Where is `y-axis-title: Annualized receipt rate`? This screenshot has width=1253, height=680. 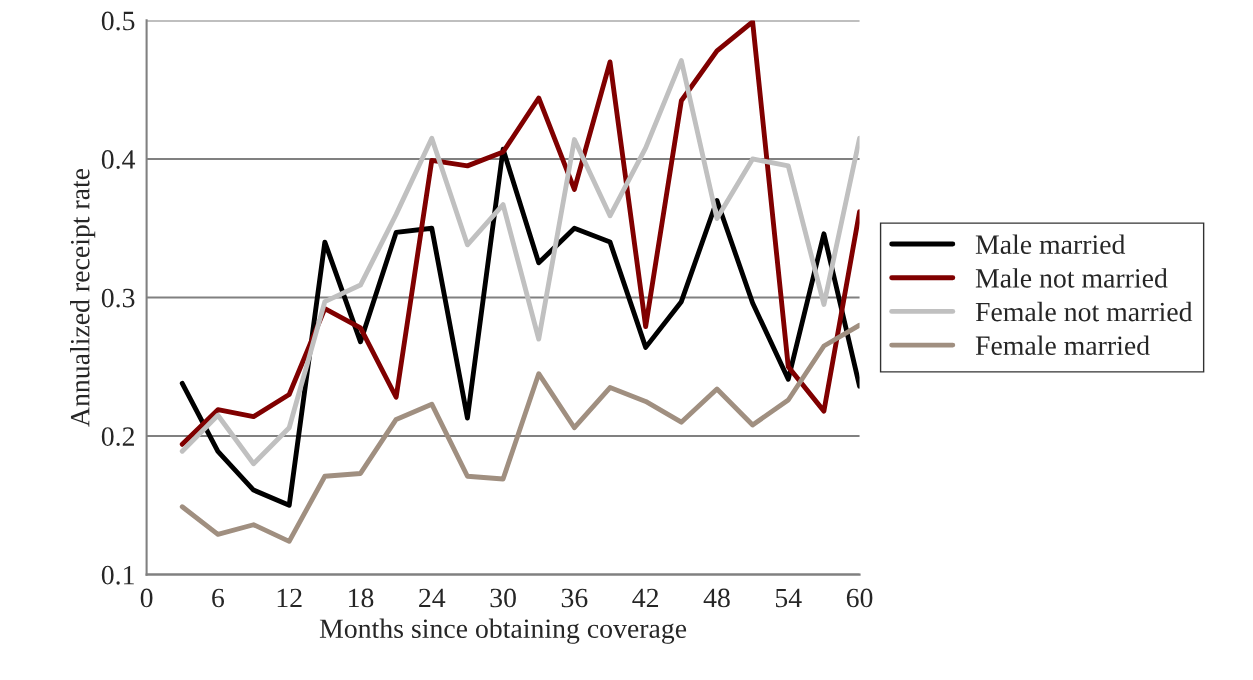 y-axis-title: Annualized receipt rate is located at coordinates (83, 297).